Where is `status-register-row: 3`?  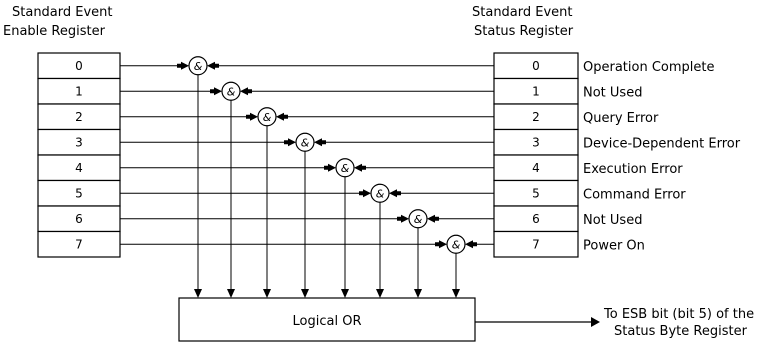
status-register-row: 3 is located at coordinates (536, 142).